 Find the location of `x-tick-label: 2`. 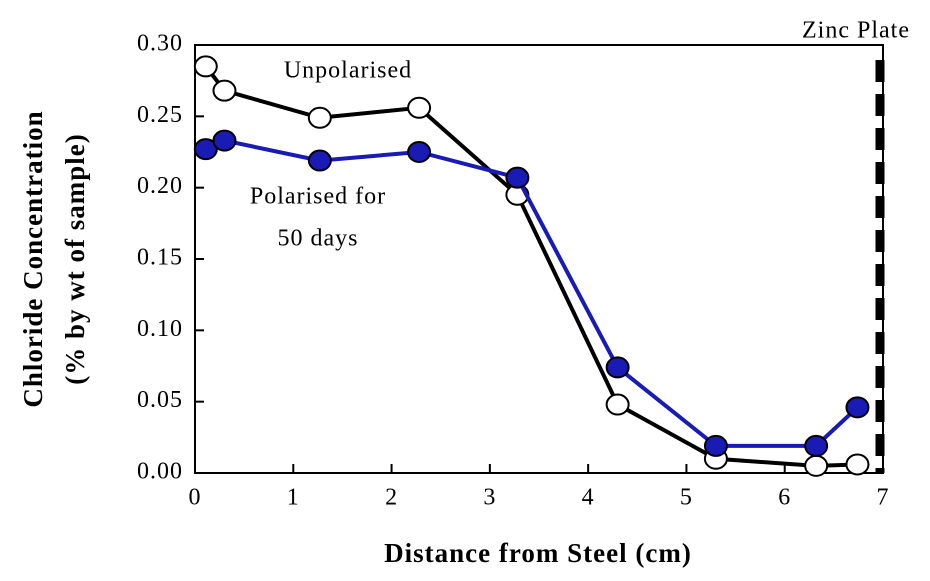

x-tick-label: 2 is located at coordinates (391, 498).